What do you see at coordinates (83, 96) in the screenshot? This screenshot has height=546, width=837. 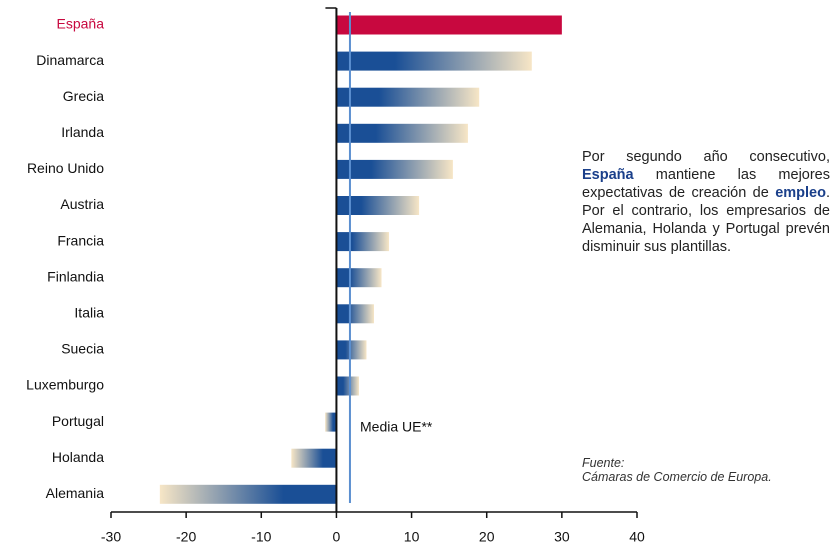 I see `category-label: Grecia` at bounding box center [83, 96].